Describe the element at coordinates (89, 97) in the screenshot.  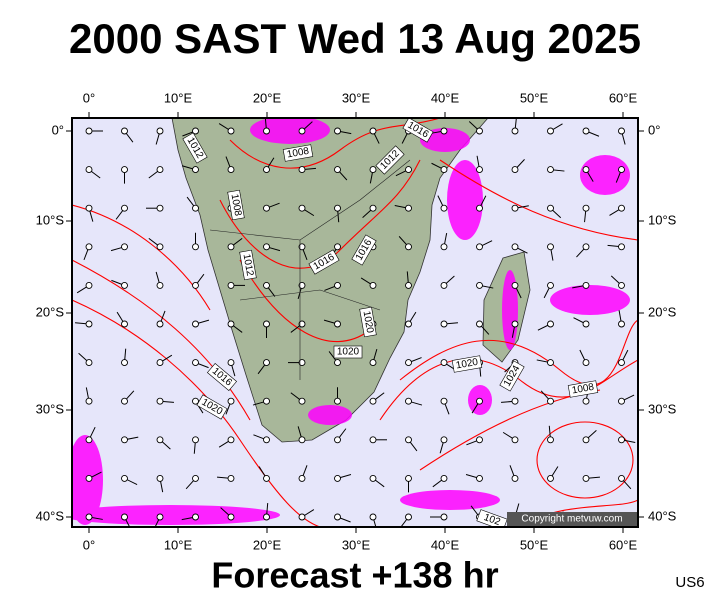
I see `top-tick-label: 0°` at that location.